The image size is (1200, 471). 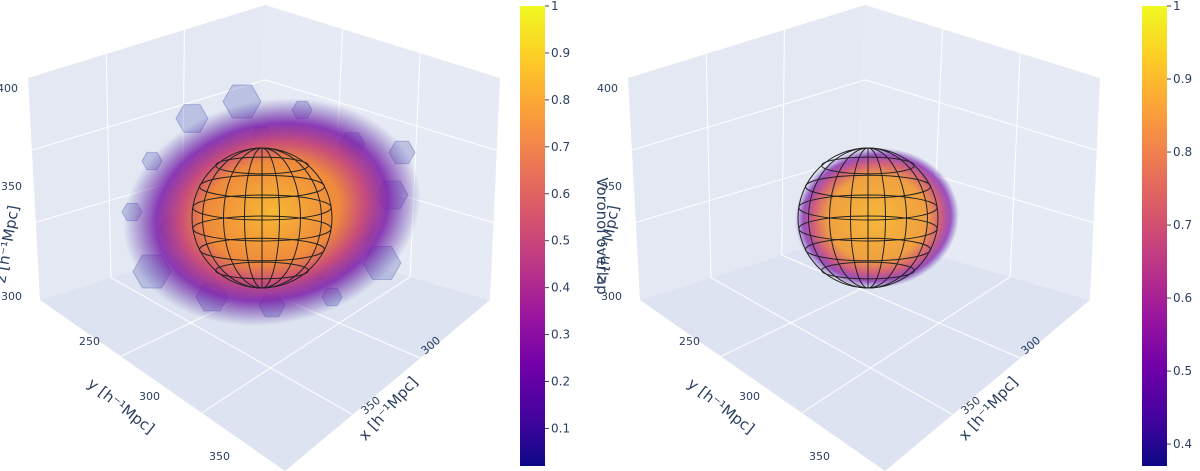 I want to click on z-axis-title: z [h⁻¹Mpc], so click(x=11, y=244).